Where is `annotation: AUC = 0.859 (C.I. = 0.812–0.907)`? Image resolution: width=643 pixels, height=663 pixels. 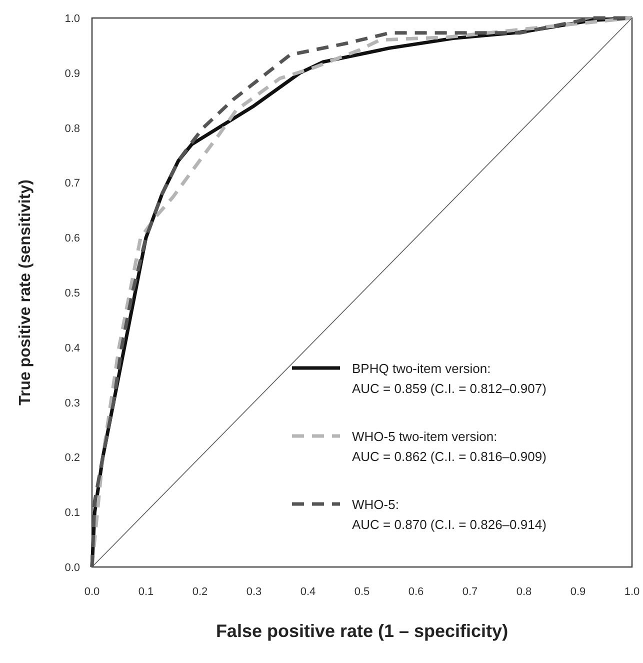
annotation: AUC = 0.859 (C.I. = 0.812–0.907) is located at coordinates (449, 388).